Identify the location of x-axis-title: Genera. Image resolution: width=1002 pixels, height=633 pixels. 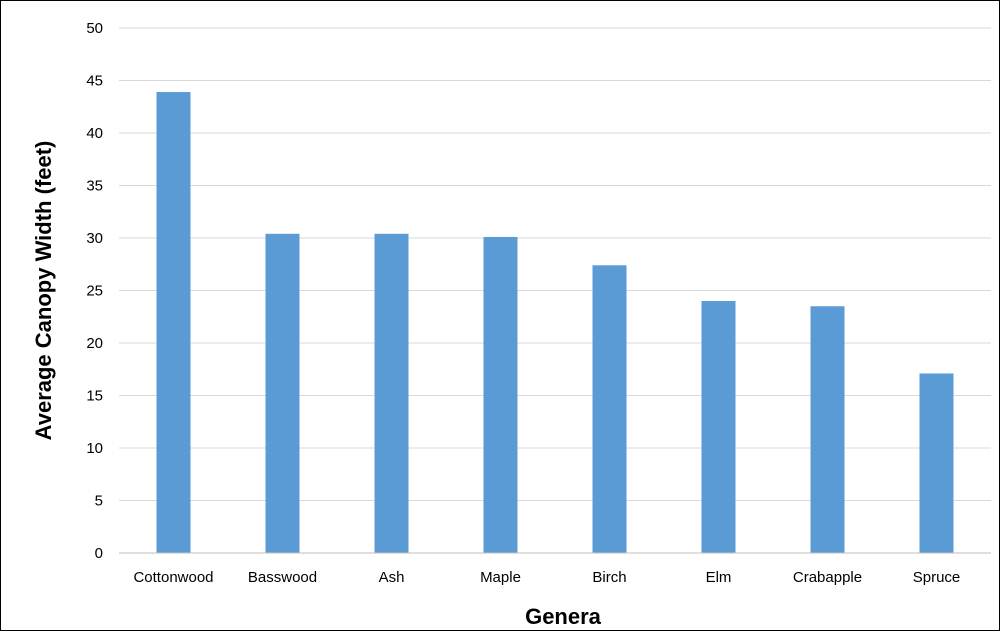
(563, 616).